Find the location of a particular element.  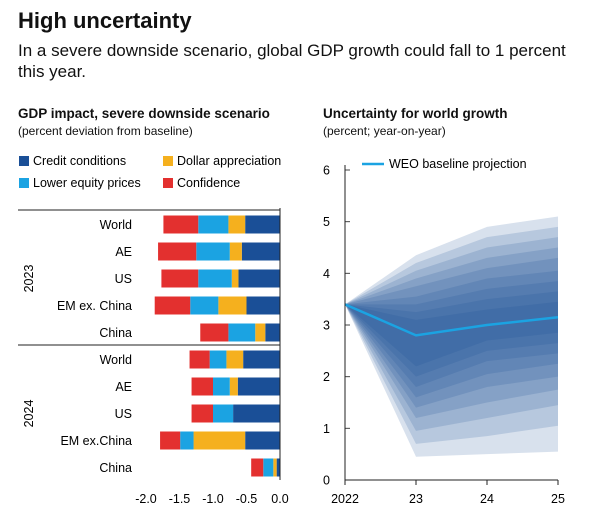

right-panel-title: Uncertainty for world growth is located at coordinates (415, 113).